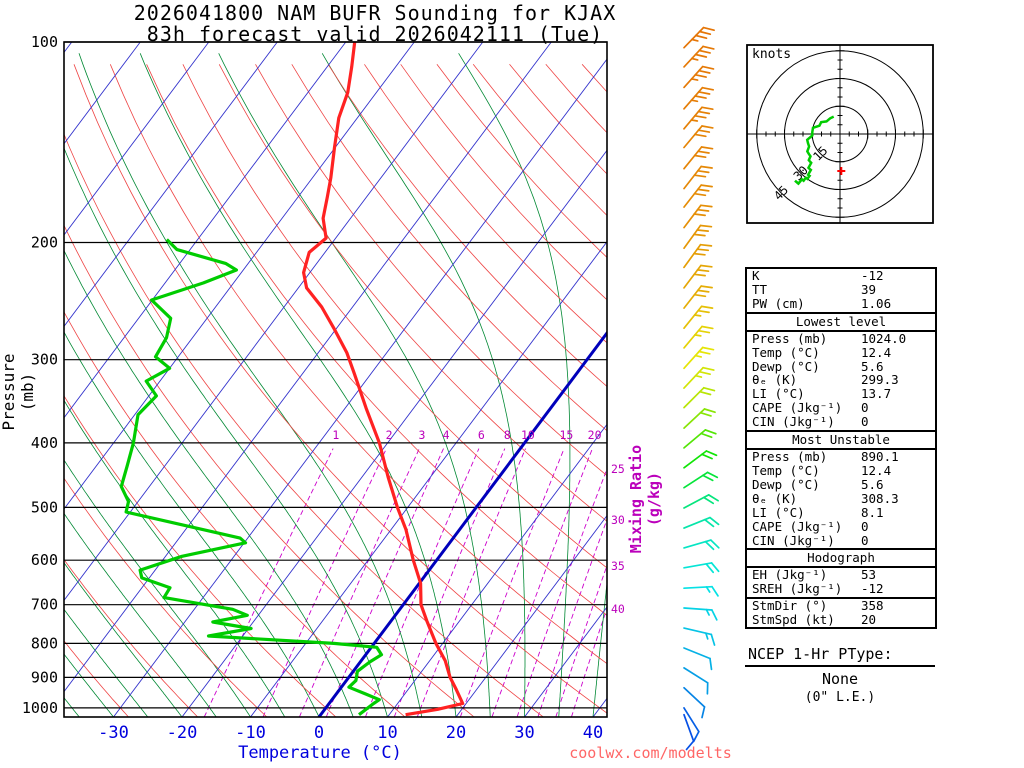 The width and height of the screenshot is (1024, 768). I want to click on stat-row: θₑ (K) 299.3, so click(841, 380).